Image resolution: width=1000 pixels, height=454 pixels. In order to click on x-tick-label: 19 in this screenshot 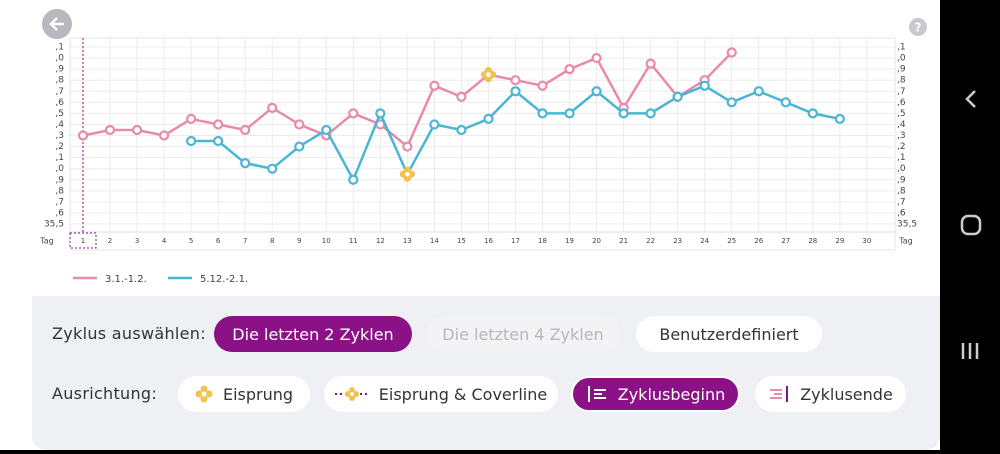, I will do `click(569, 241)`.